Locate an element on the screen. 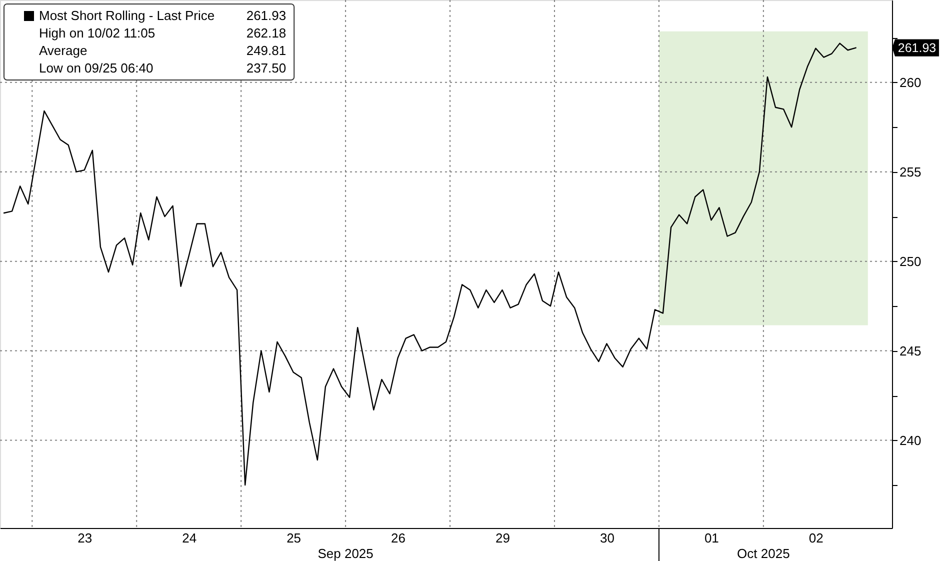 Image resolution: width=940 pixels, height=561 pixels. text: Sep 2025 is located at coordinates (346, 553).